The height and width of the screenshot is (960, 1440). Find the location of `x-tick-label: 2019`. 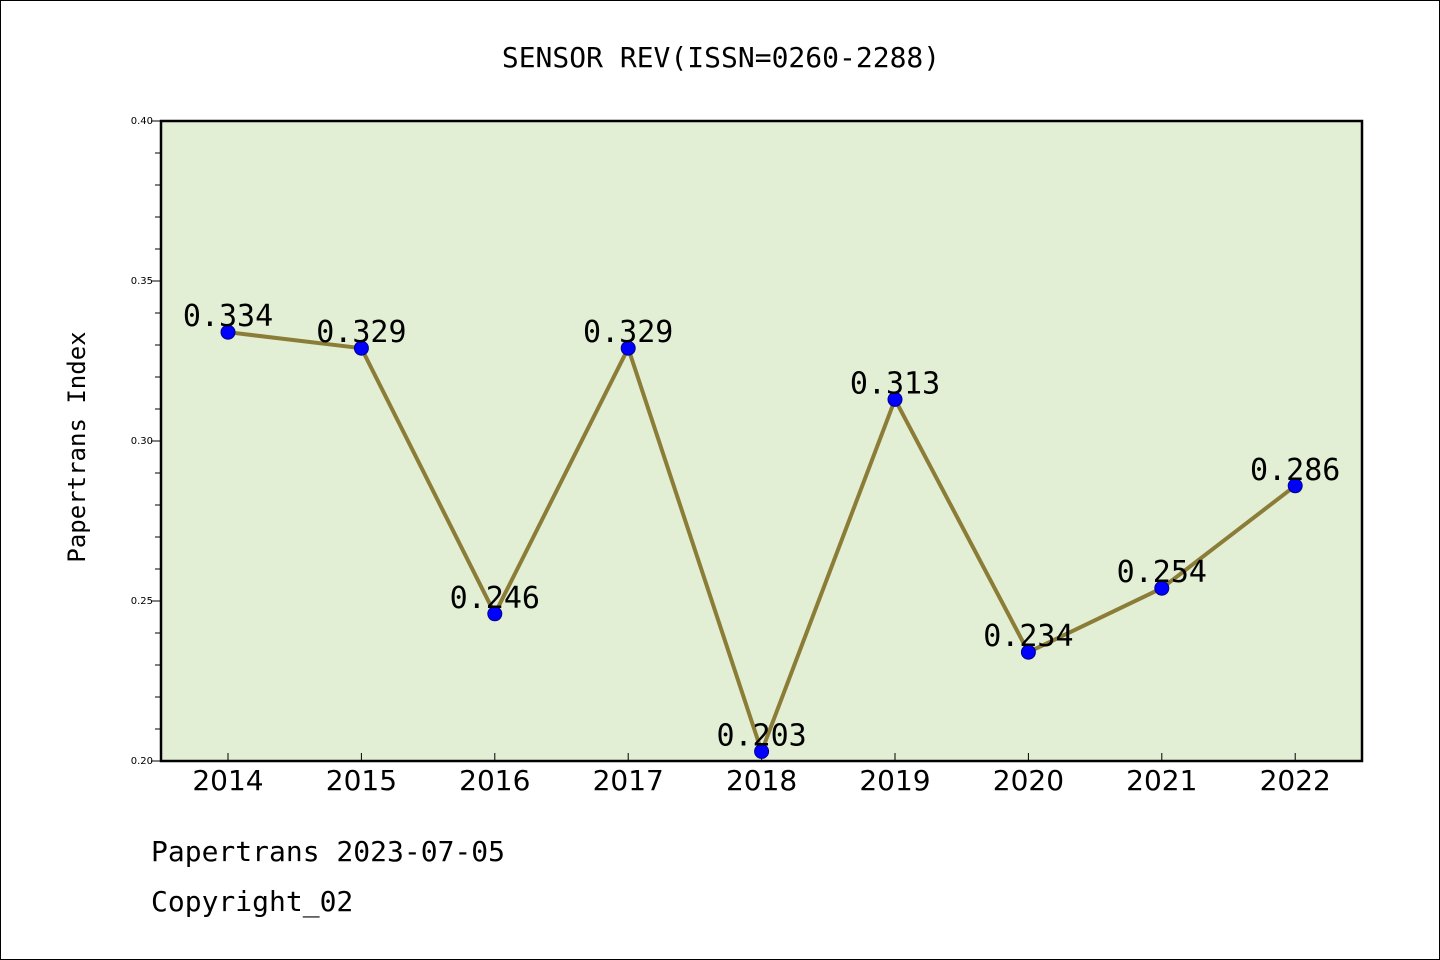

x-tick-label: 2019 is located at coordinates (894, 780).